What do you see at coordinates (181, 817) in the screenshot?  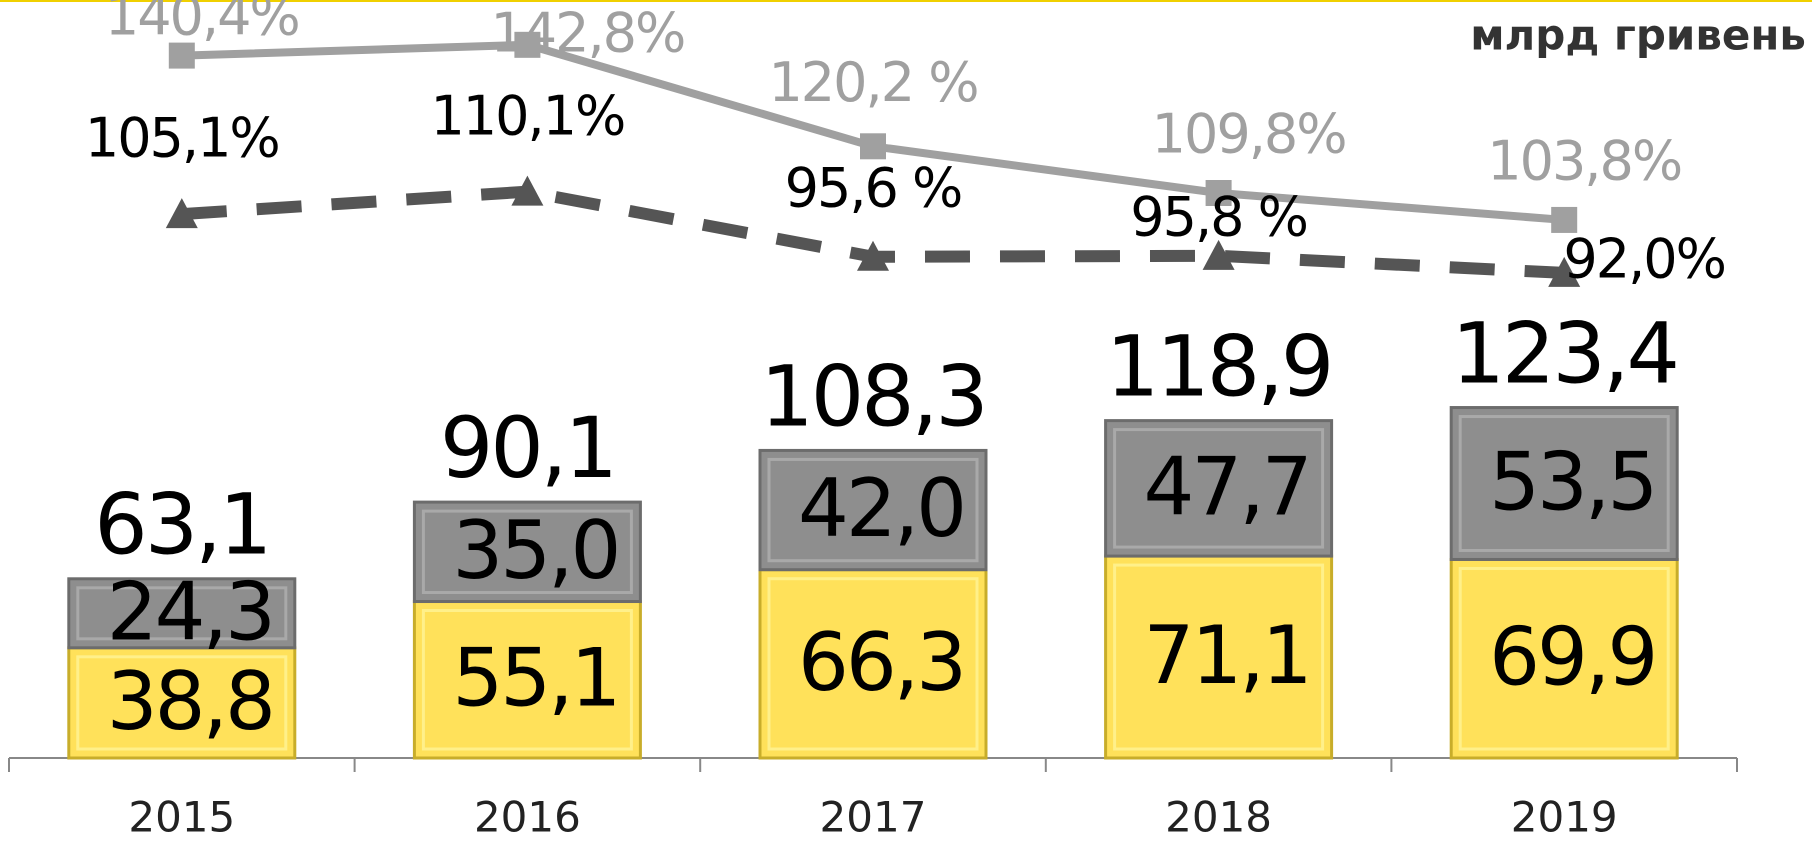 I see `x-tick-label: 2015` at bounding box center [181, 817].